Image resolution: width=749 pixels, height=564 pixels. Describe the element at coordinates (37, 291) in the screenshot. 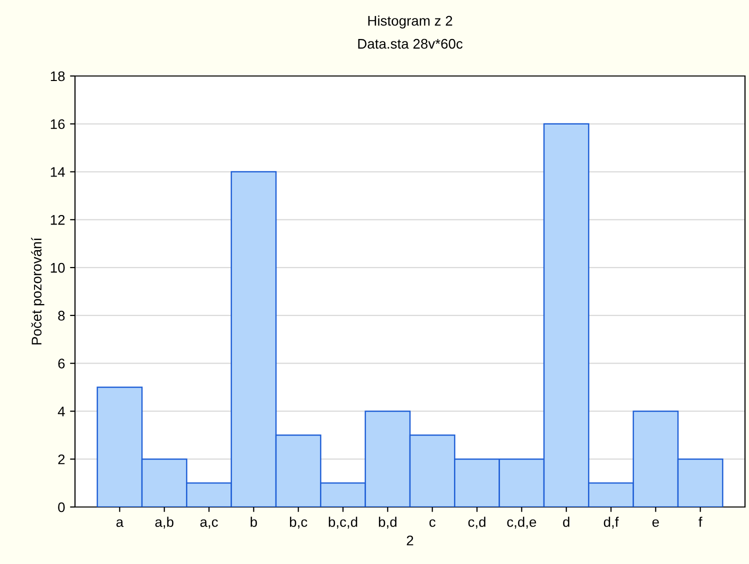

I see `y-axis-title: Počet pozorování` at that location.